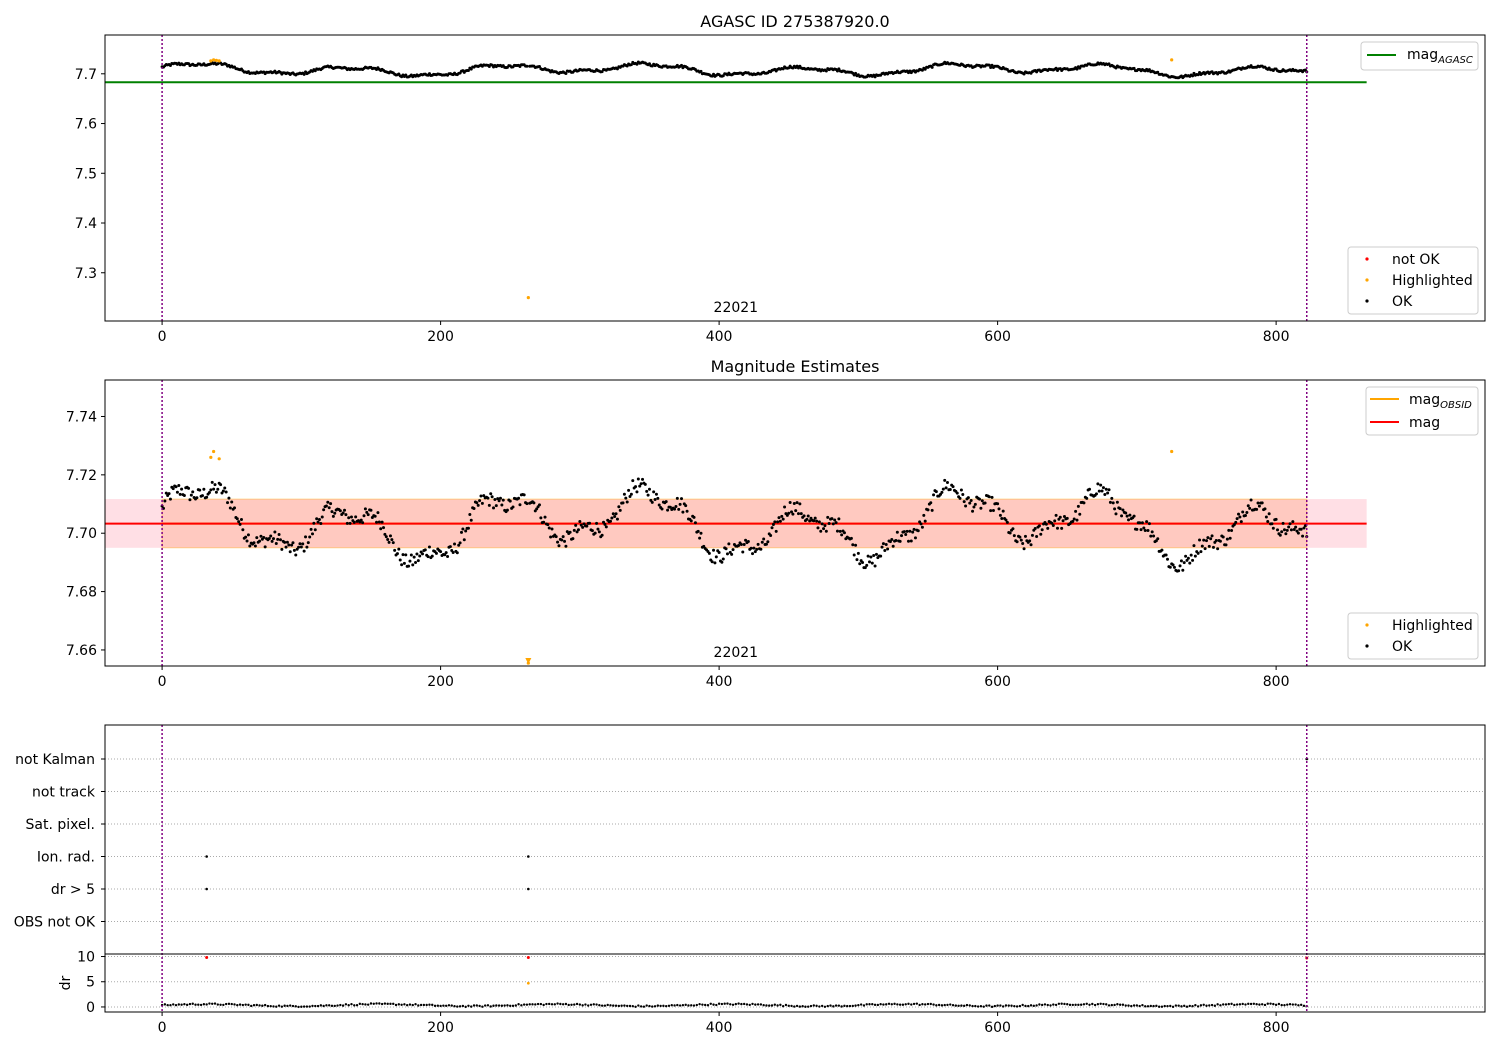  What do you see at coordinates (1402, 302) in the screenshot?
I see `legend-label: OK` at bounding box center [1402, 302].